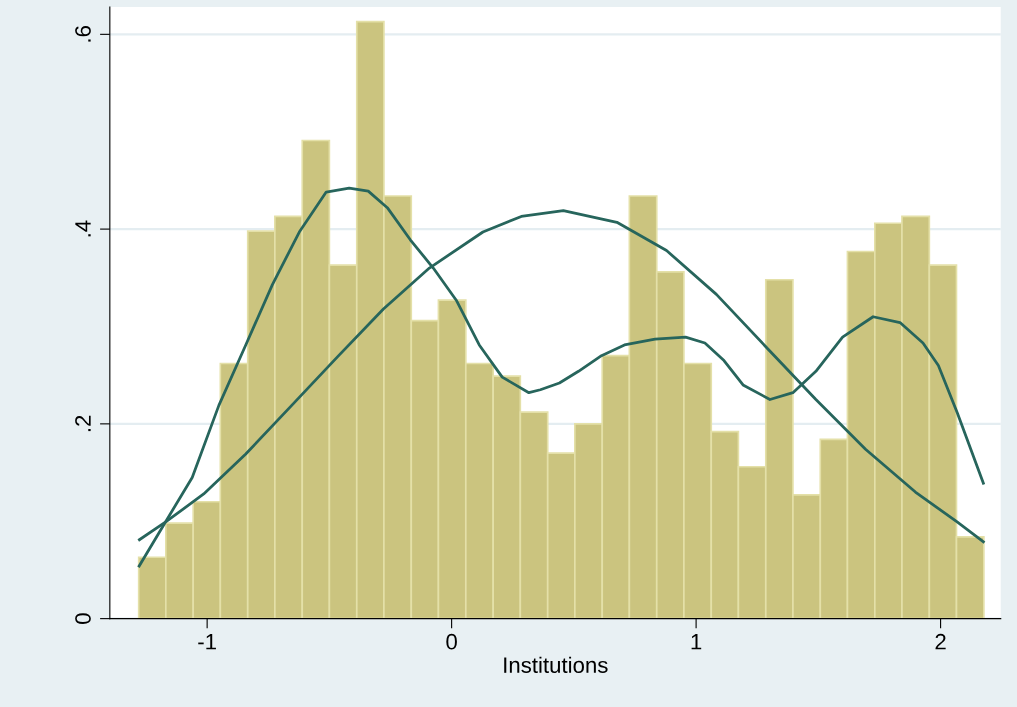 The image size is (1017, 707). Describe the element at coordinates (940, 641) in the screenshot. I see `x-tick-label: 2` at that location.